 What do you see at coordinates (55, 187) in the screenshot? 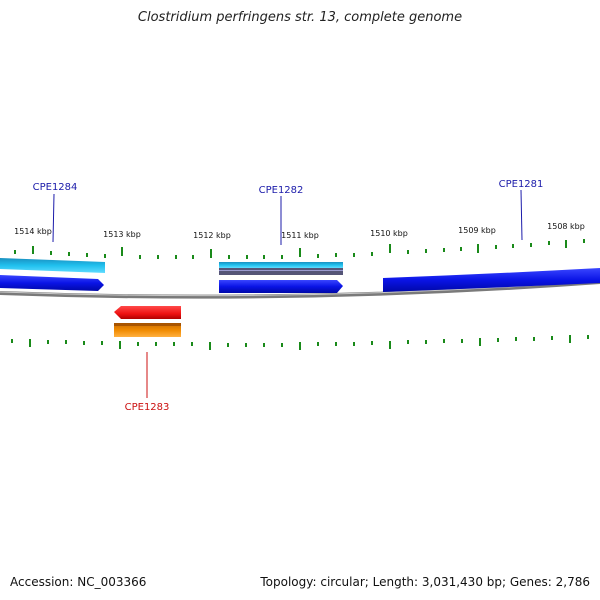
I see `gene-label-cpe1284: CPE1284` at bounding box center [55, 187].